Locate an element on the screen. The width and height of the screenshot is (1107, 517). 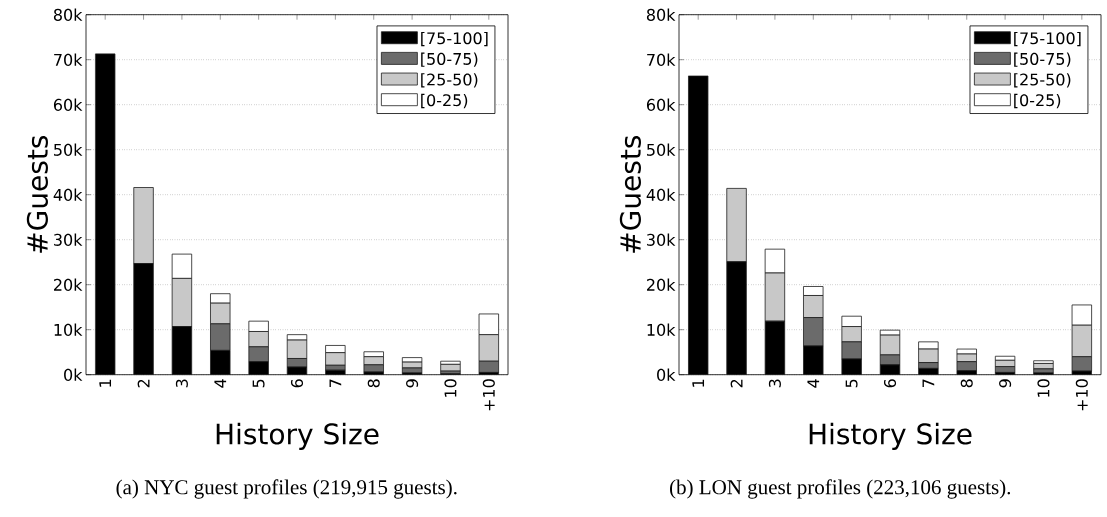
text: (a) NYC guest profiles (219,915 guests). is located at coordinates (286, 489).